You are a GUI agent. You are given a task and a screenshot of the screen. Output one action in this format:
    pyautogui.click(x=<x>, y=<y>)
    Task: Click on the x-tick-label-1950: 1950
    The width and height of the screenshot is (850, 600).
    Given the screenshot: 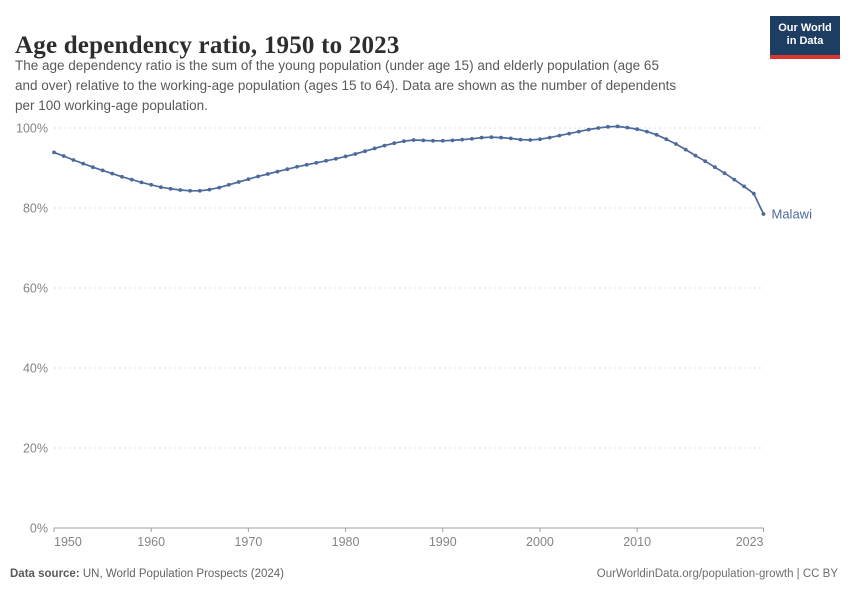 What is the action you would take?
    pyautogui.click(x=68, y=542)
    